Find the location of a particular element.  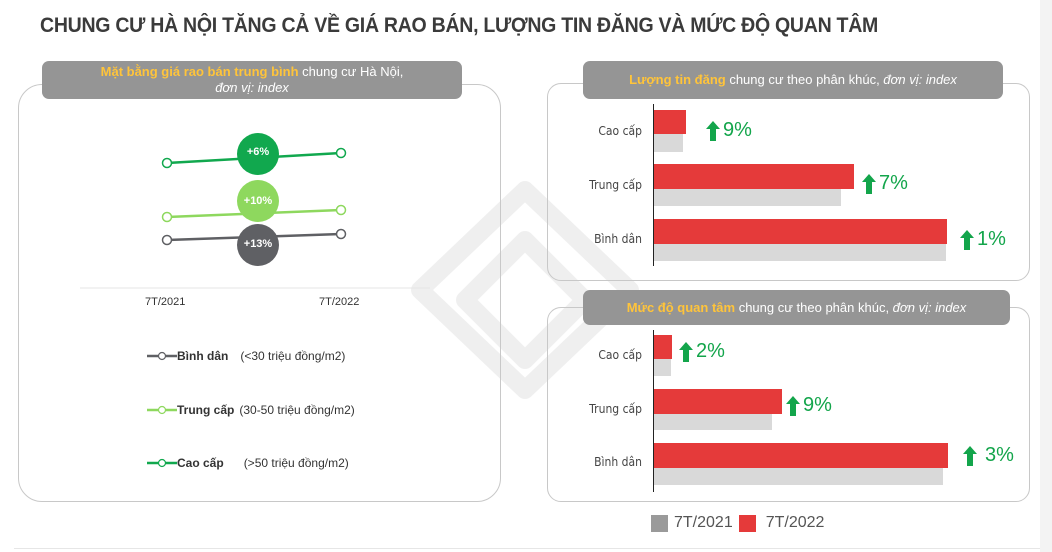

interest-bar-2022-cao-cap is located at coordinates (663, 347).